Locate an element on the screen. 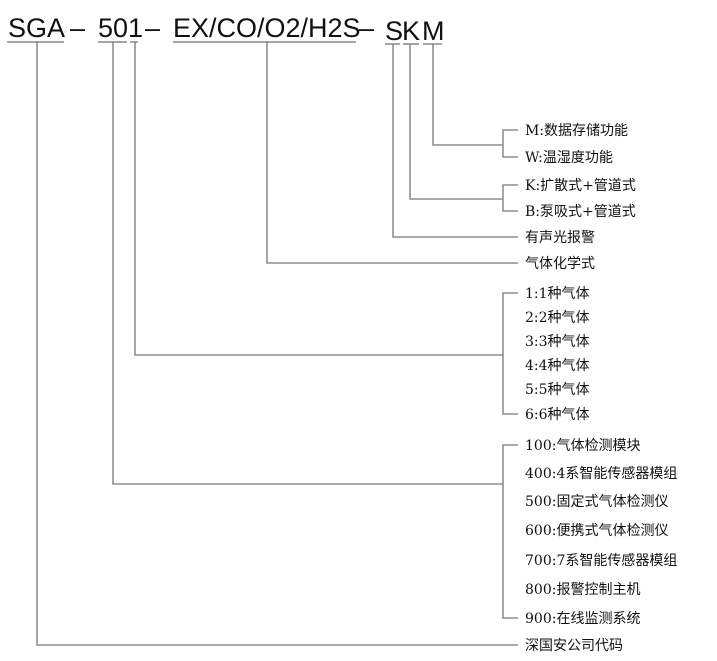 Image resolution: width=717 pixels, height=661 pixels. option-gas-5: 5:5种气体 is located at coordinates (557, 390).